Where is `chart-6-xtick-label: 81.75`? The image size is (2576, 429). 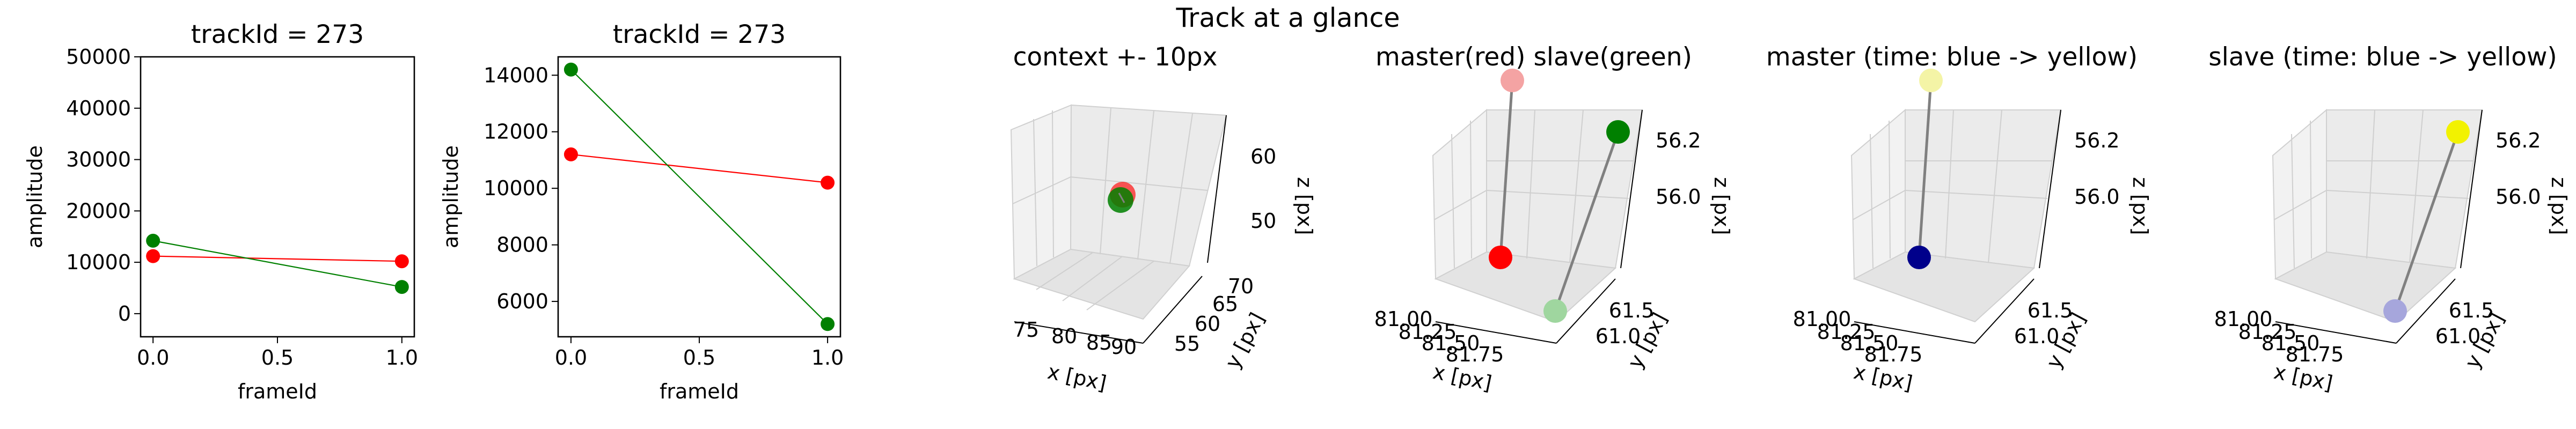 chart-6-xtick-label: 81.75 is located at coordinates (2315, 354).